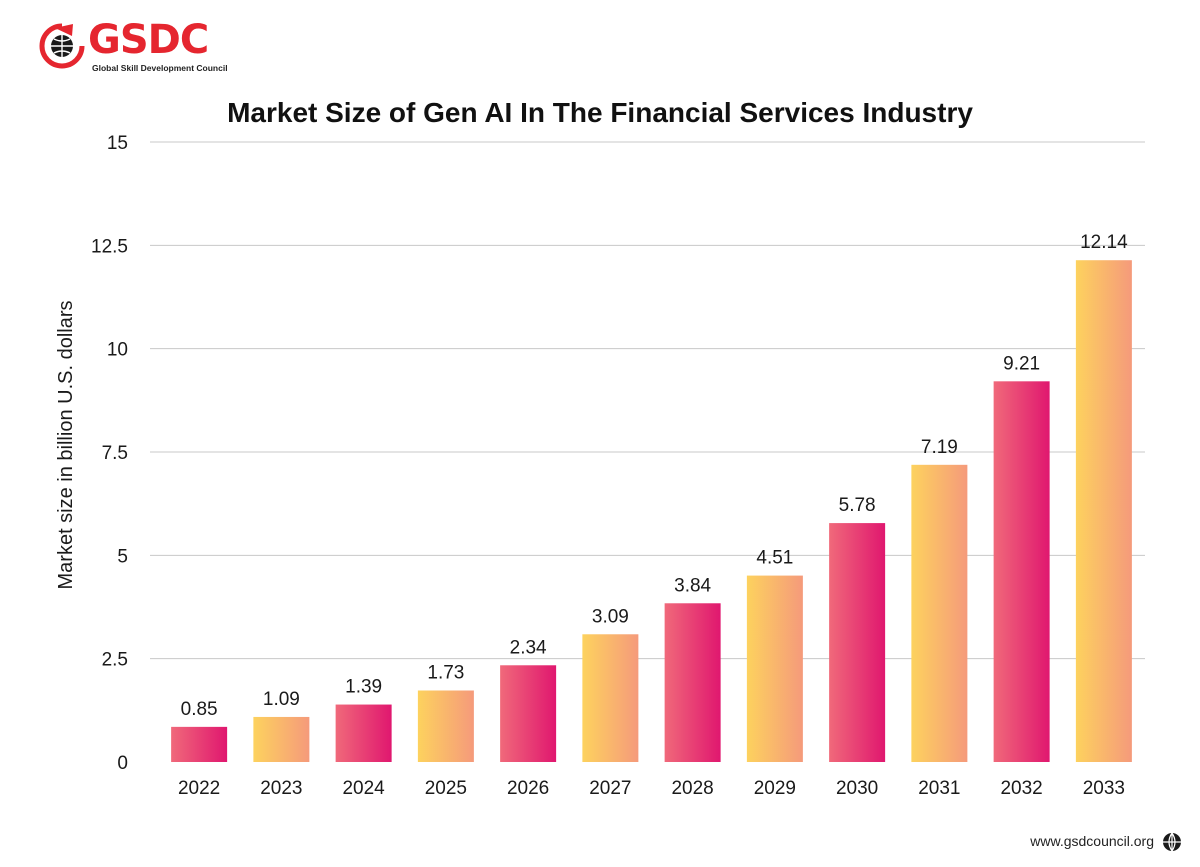 This screenshot has width=1200, height=867. I want to click on x-tick-label: 2025, so click(446, 788).